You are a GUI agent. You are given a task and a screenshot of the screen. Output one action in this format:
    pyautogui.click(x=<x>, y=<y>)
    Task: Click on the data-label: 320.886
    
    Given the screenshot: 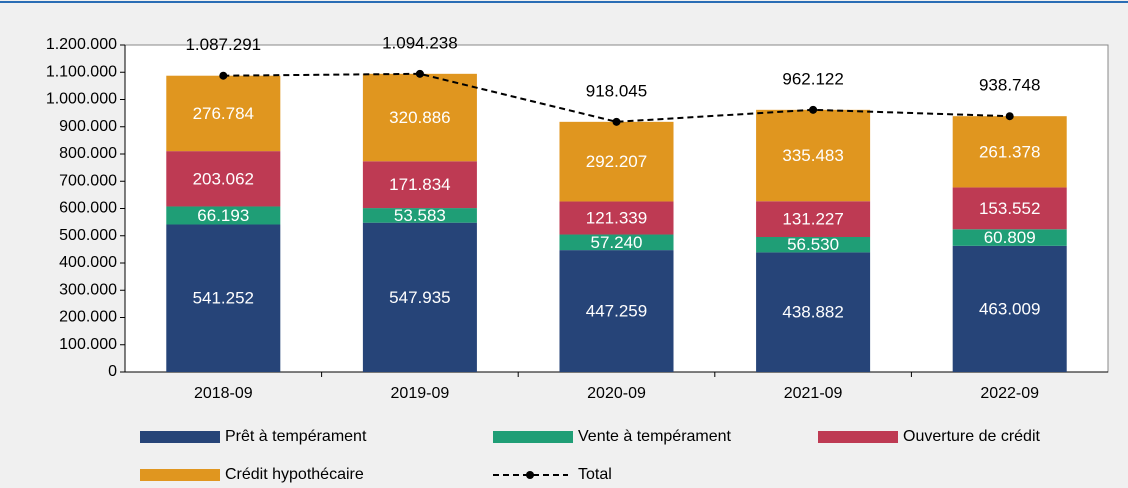 What is the action you would take?
    pyautogui.click(x=419, y=117)
    